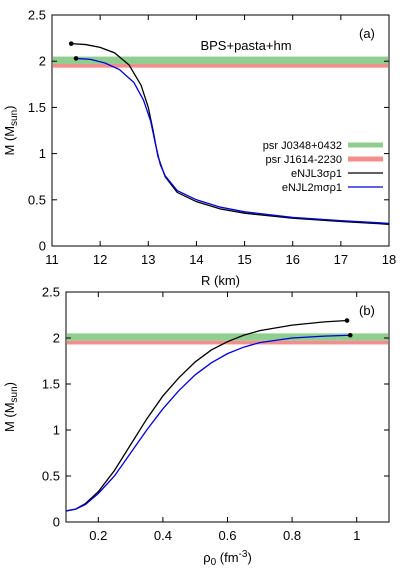 Image resolution: width=415 pixels, height=581 pixels. I want to click on x-axis-label-sup: -3, so click(243, 554).